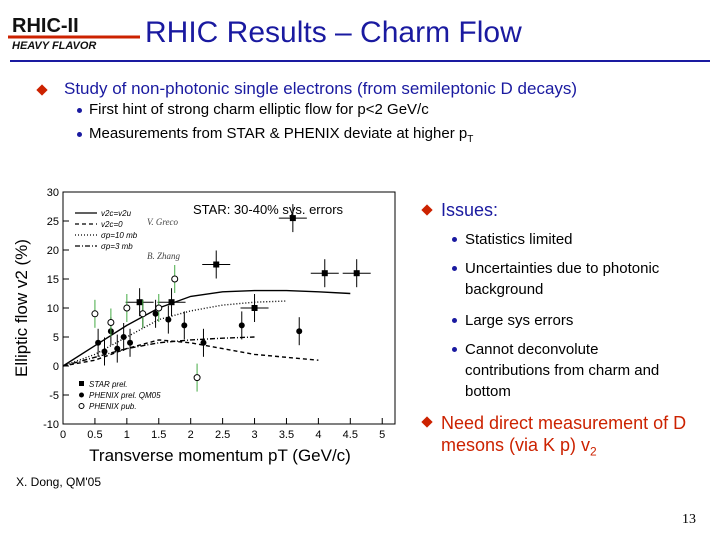  I want to click on legend-entry: PHENIX pub., so click(113, 406).